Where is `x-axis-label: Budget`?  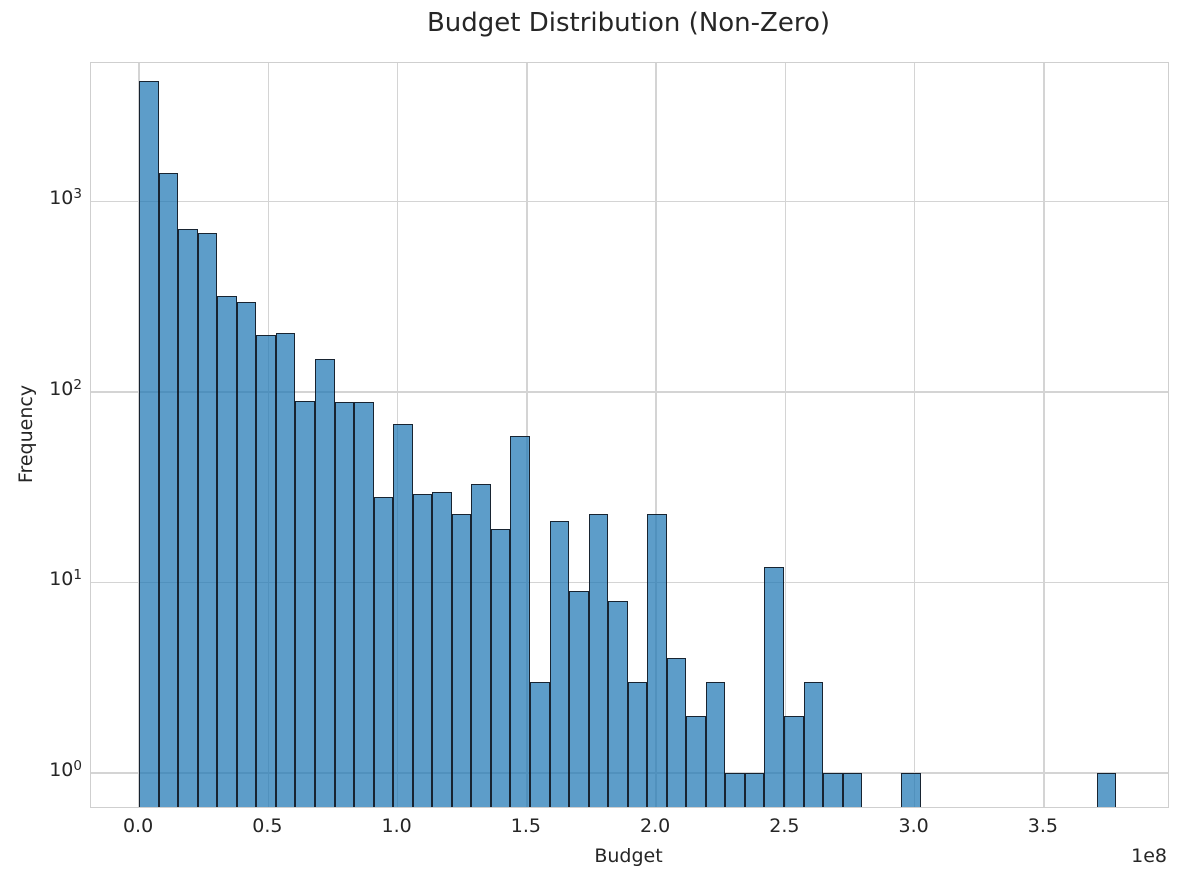
x-axis-label: Budget is located at coordinates (628, 856).